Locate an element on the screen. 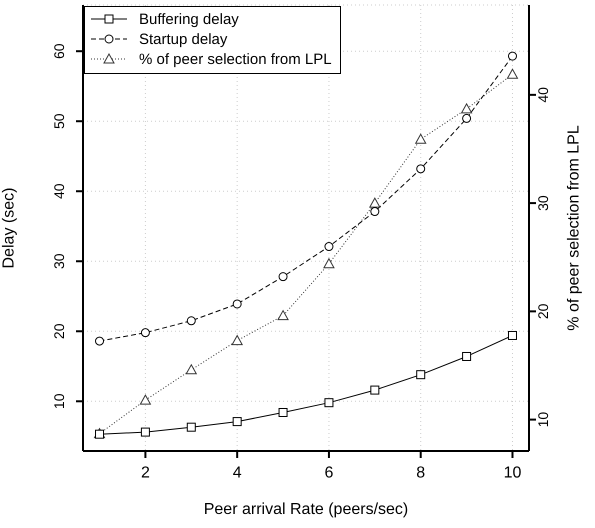  y2-tick-label: 20 is located at coordinates (543, 311).